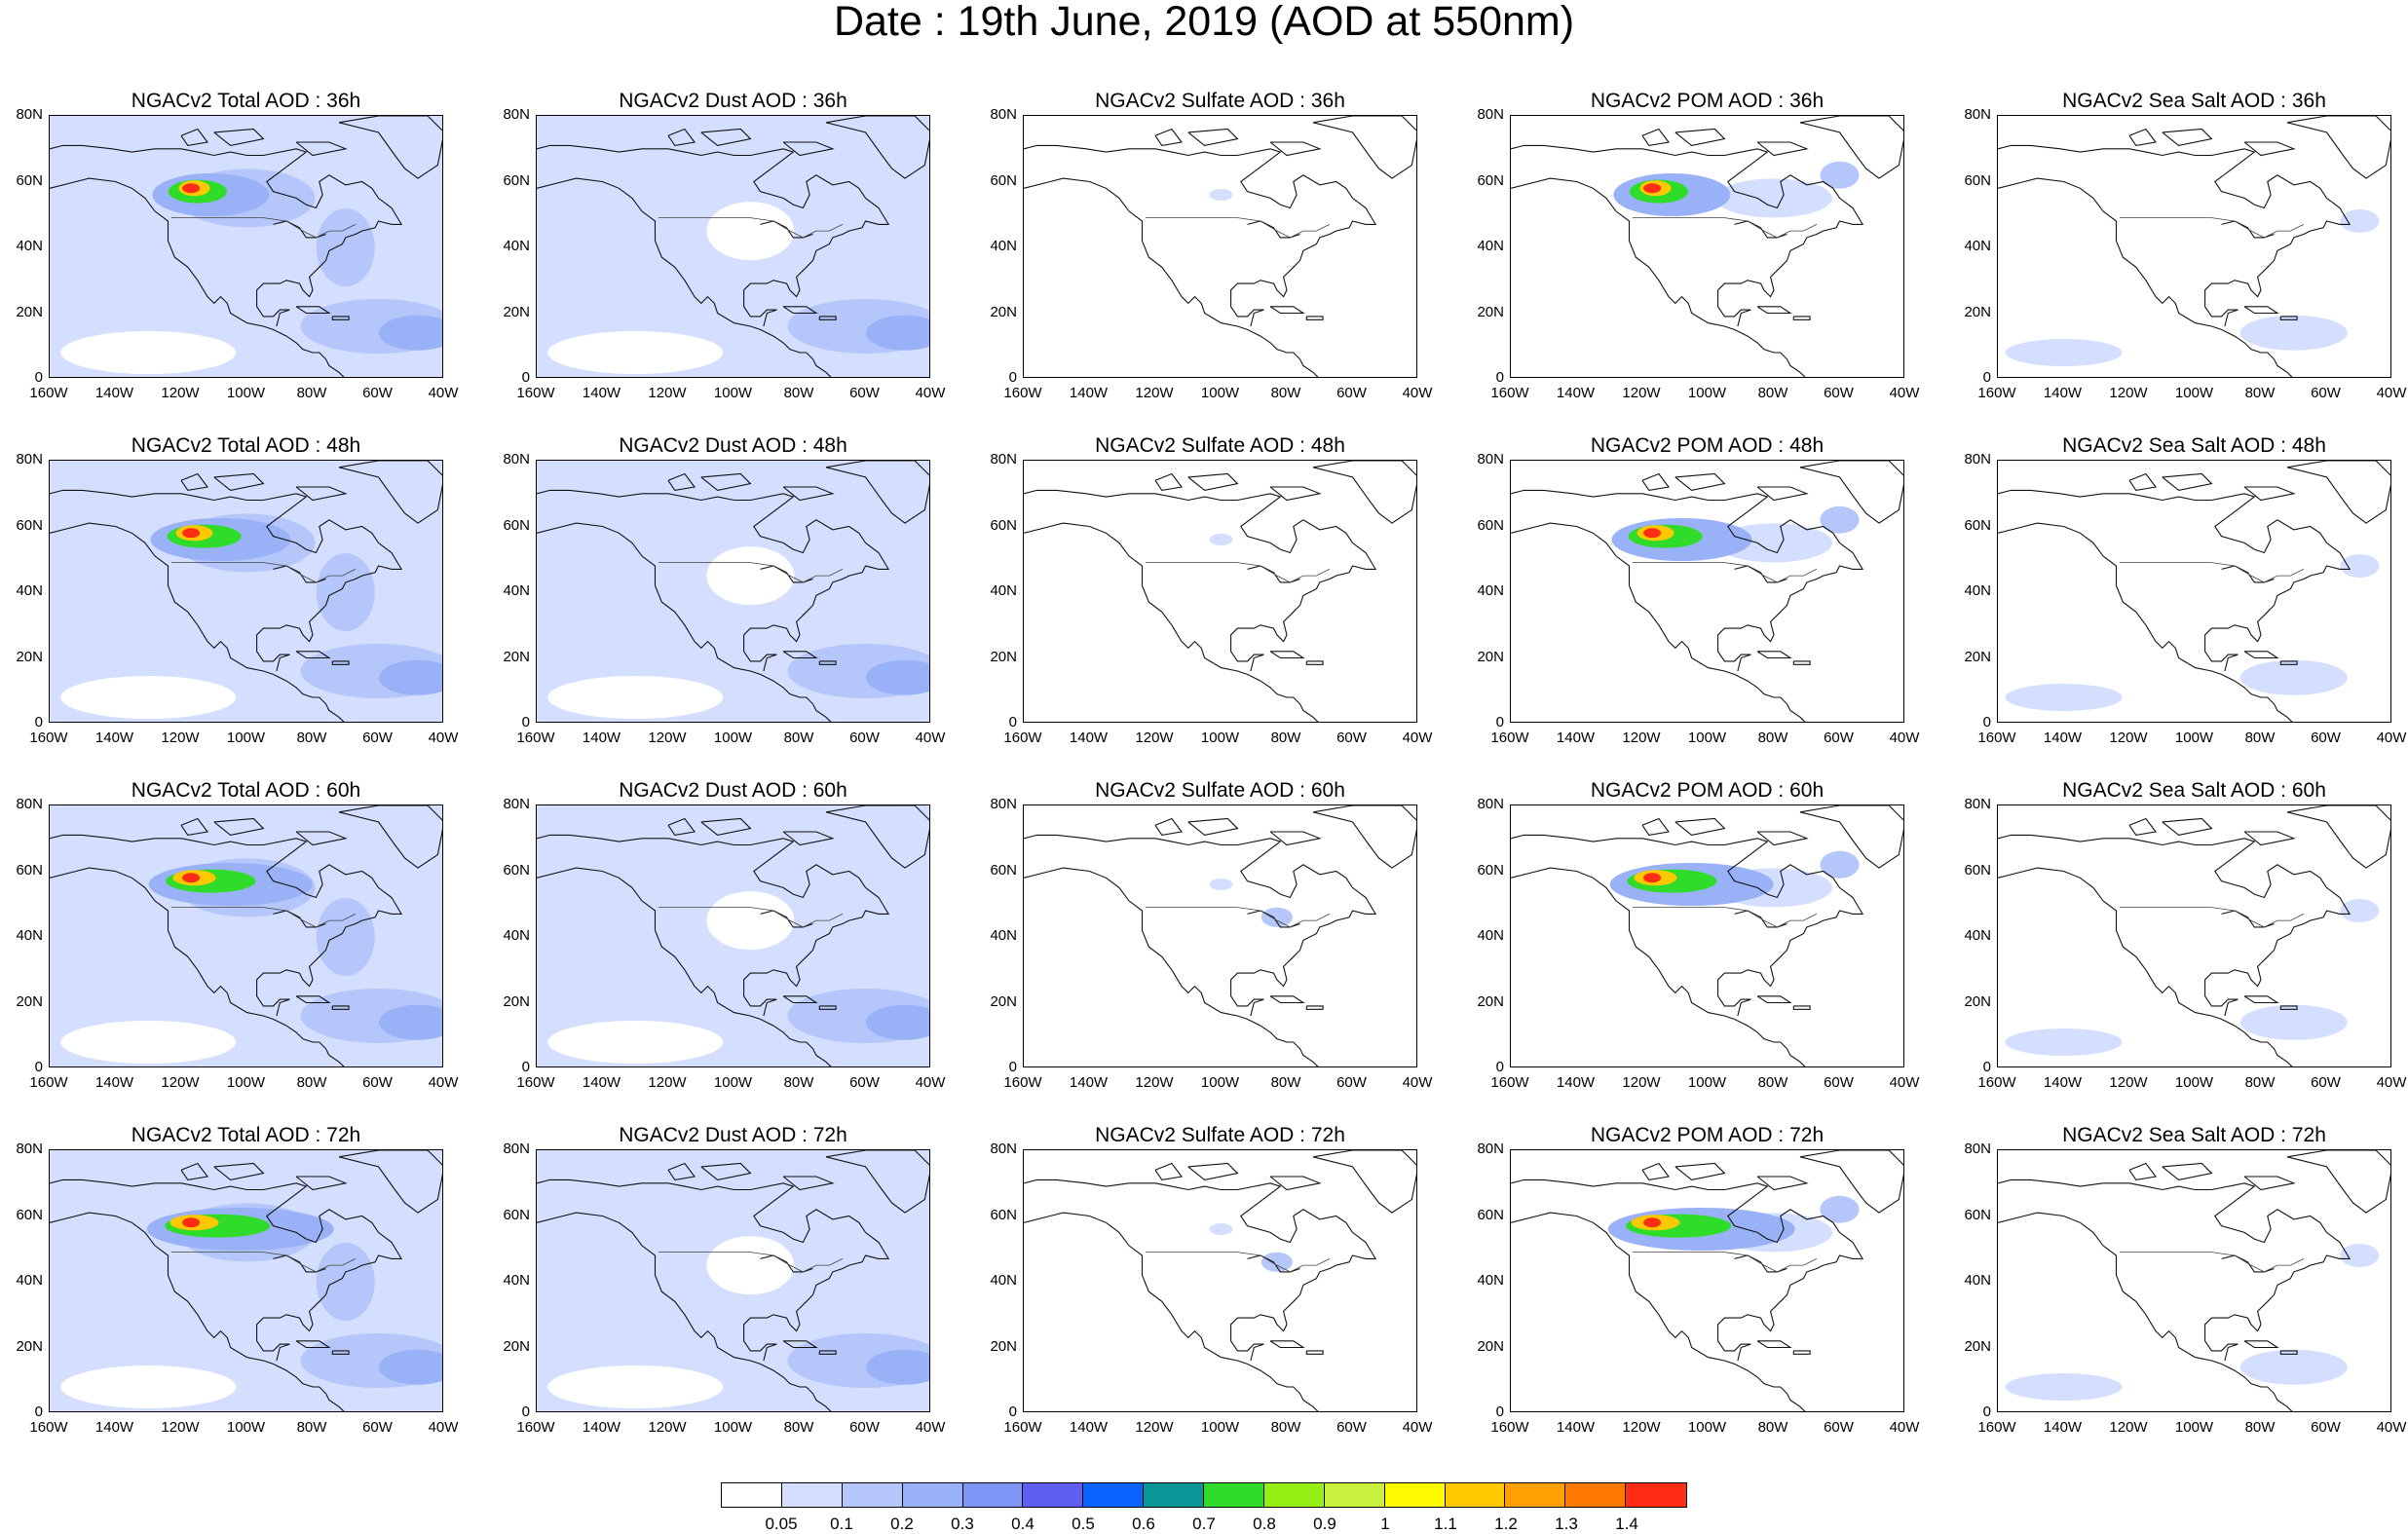  I want to click on panel-title: NGACv2 Sulfate AOD : 72h, so click(1220, 1135).